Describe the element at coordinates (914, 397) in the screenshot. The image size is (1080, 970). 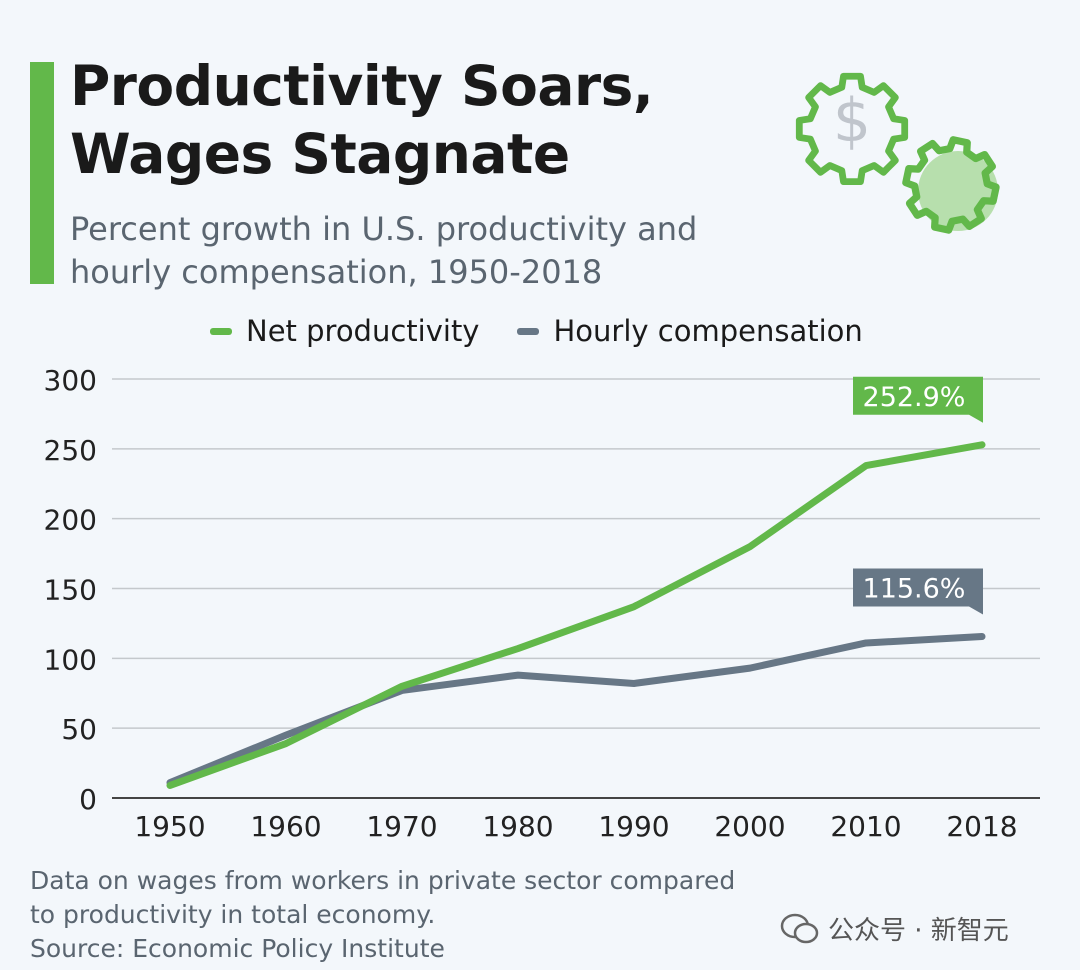
I see `end-label-productivity: 252.9%` at that location.